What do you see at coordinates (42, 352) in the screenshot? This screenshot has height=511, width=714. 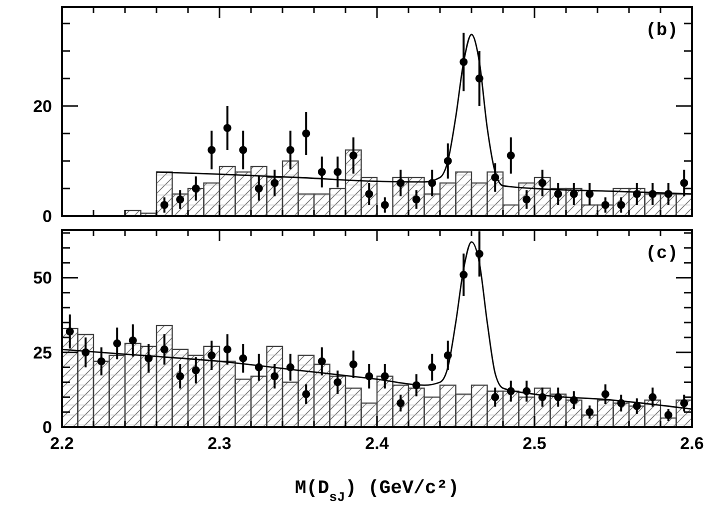 I see `y-tick-label: 25` at bounding box center [42, 352].